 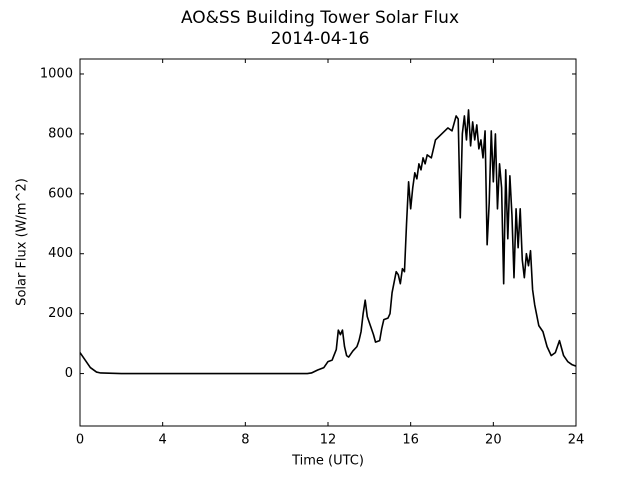 What do you see at coordinates (410, 440) in the screenshot?
I see `x-tick-label: 16` at bounding box center [410, 440].